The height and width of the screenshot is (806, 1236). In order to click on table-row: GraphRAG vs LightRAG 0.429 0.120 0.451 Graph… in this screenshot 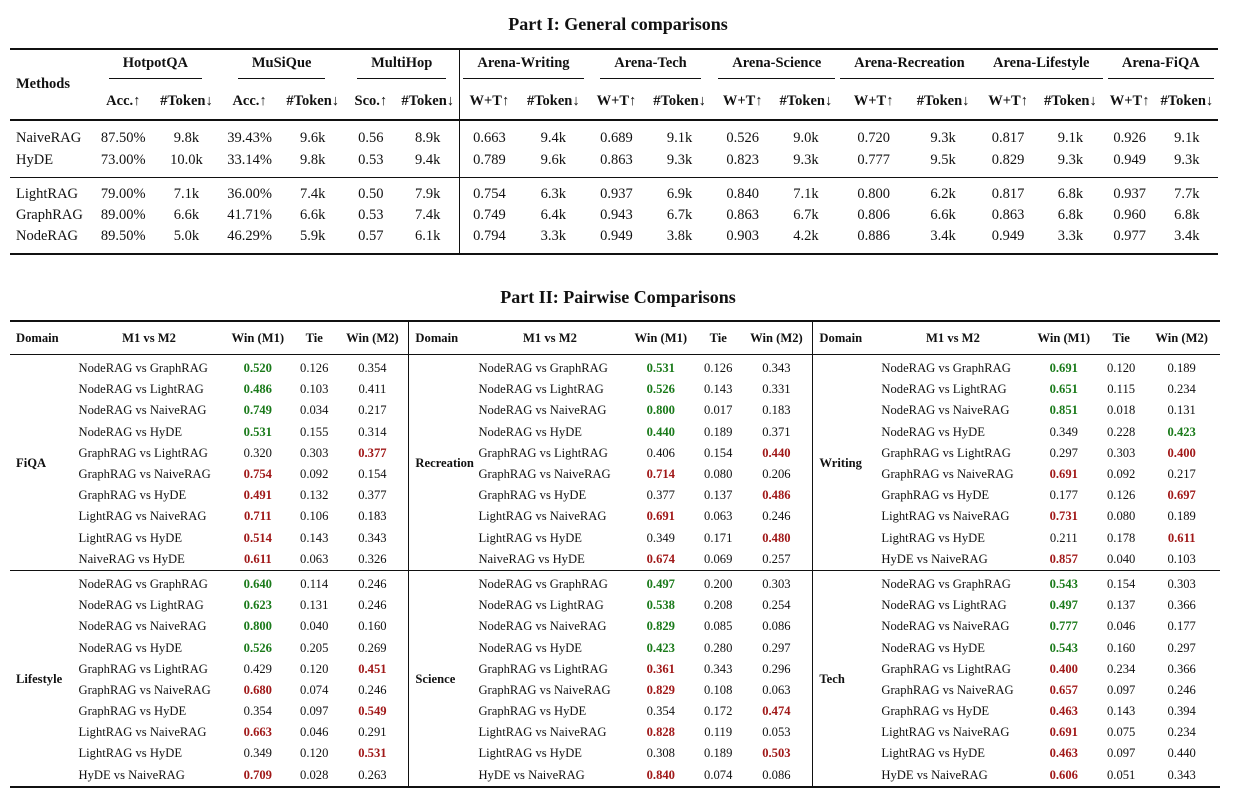, I will do `click(615, 669)`.